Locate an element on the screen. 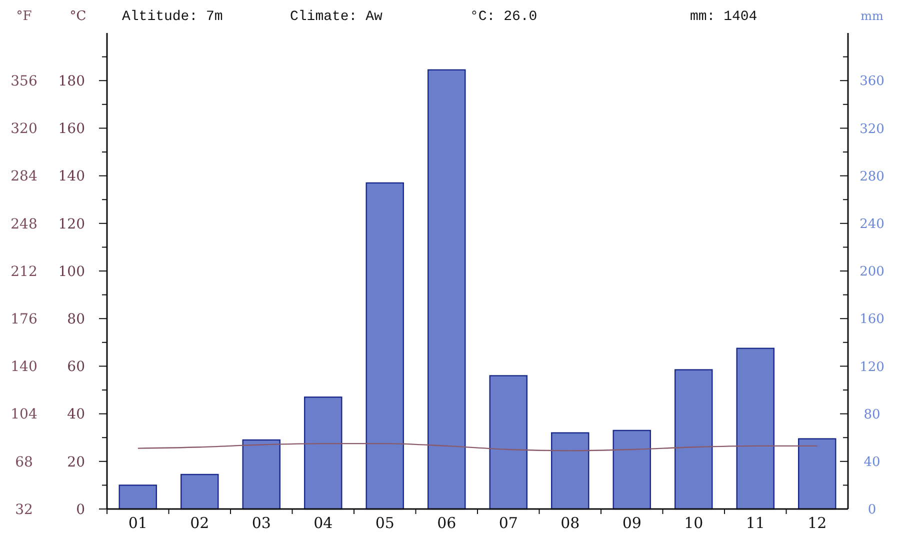 This screenshot has width=907, height=535. y3-tick-label: 212 is located at coordinates (24, 272).